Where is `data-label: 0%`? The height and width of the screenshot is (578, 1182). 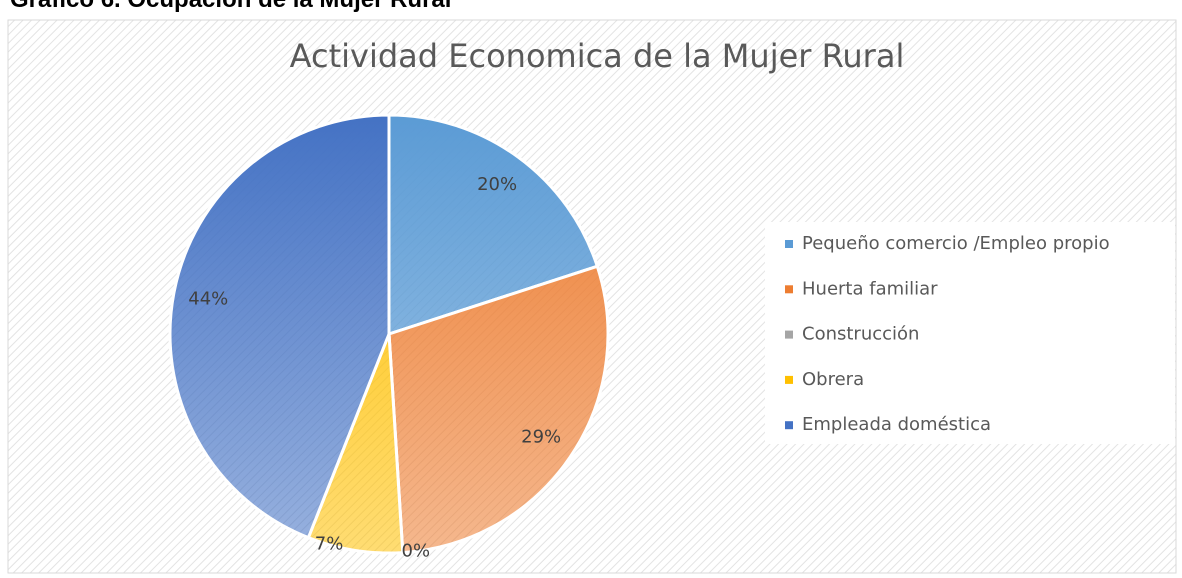
data-label: 0% is located at coordinates (416, 550).